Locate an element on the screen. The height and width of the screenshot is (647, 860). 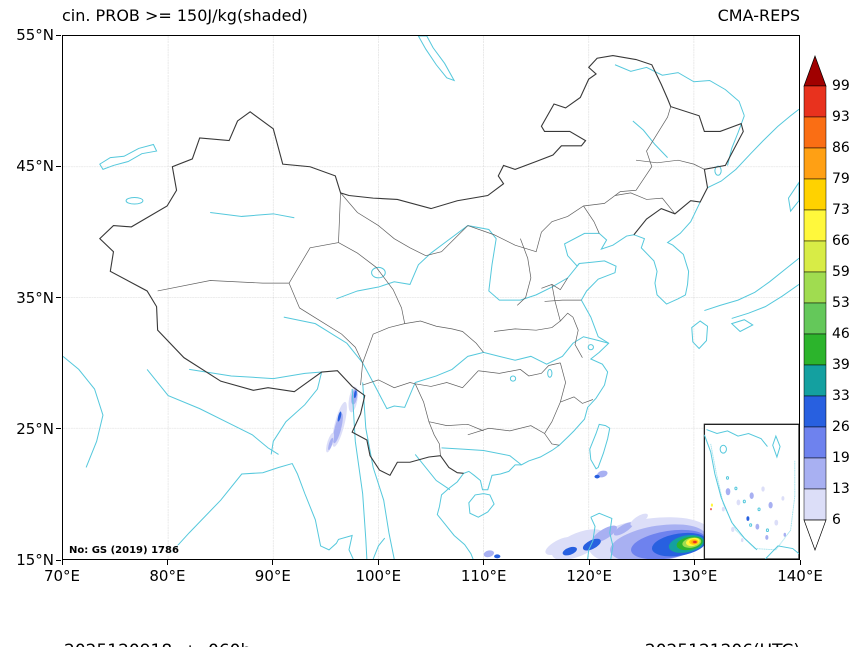
coastline-china is located at coordinates (549, 361).